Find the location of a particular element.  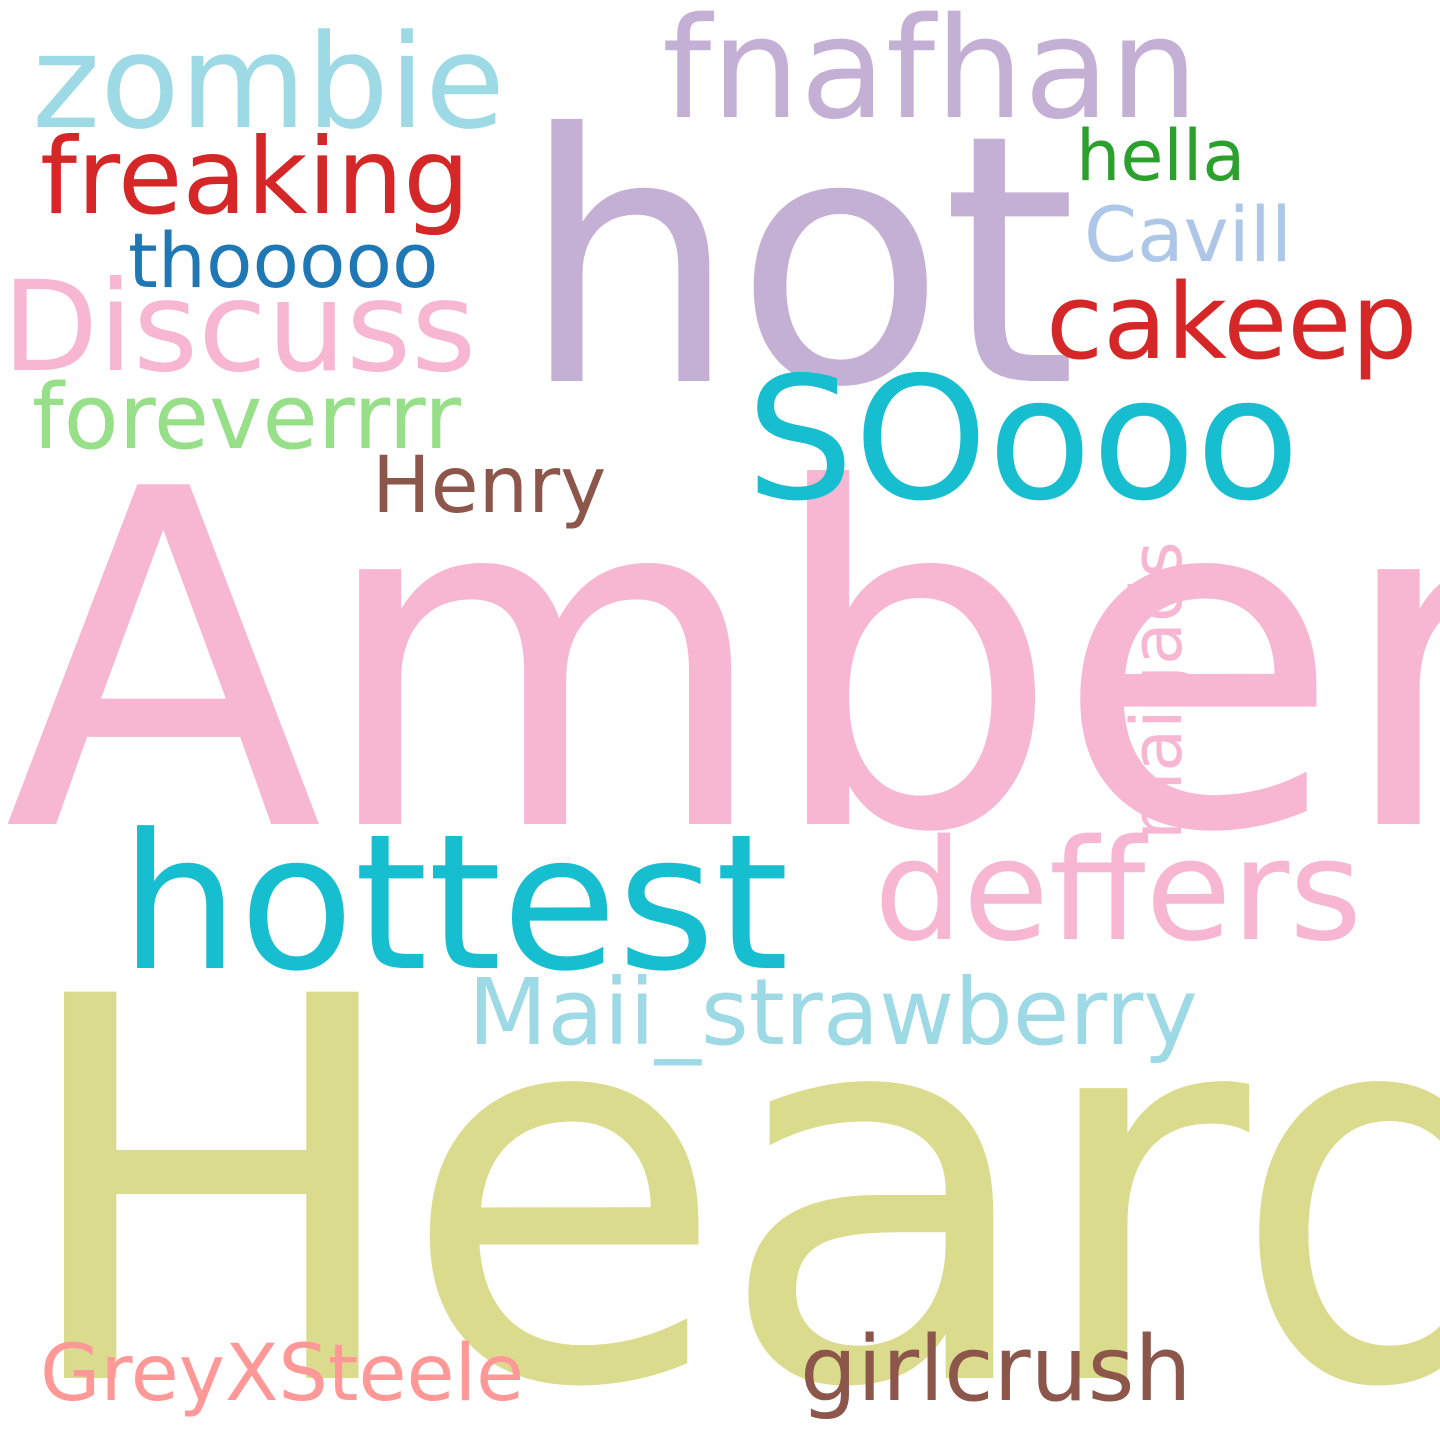

word-hella: hella is located at coordinates (1161, 156).